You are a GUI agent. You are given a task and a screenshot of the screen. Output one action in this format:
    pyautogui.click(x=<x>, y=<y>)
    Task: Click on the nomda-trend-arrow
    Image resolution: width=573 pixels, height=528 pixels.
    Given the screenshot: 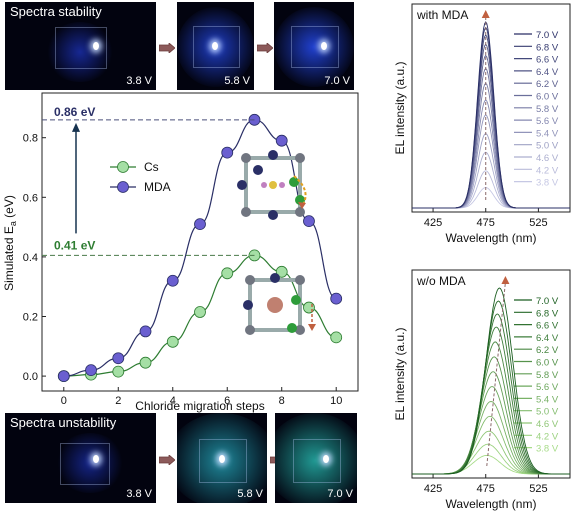 What is the action you would take?
    pyautogui.click(x=496, y=374)
    